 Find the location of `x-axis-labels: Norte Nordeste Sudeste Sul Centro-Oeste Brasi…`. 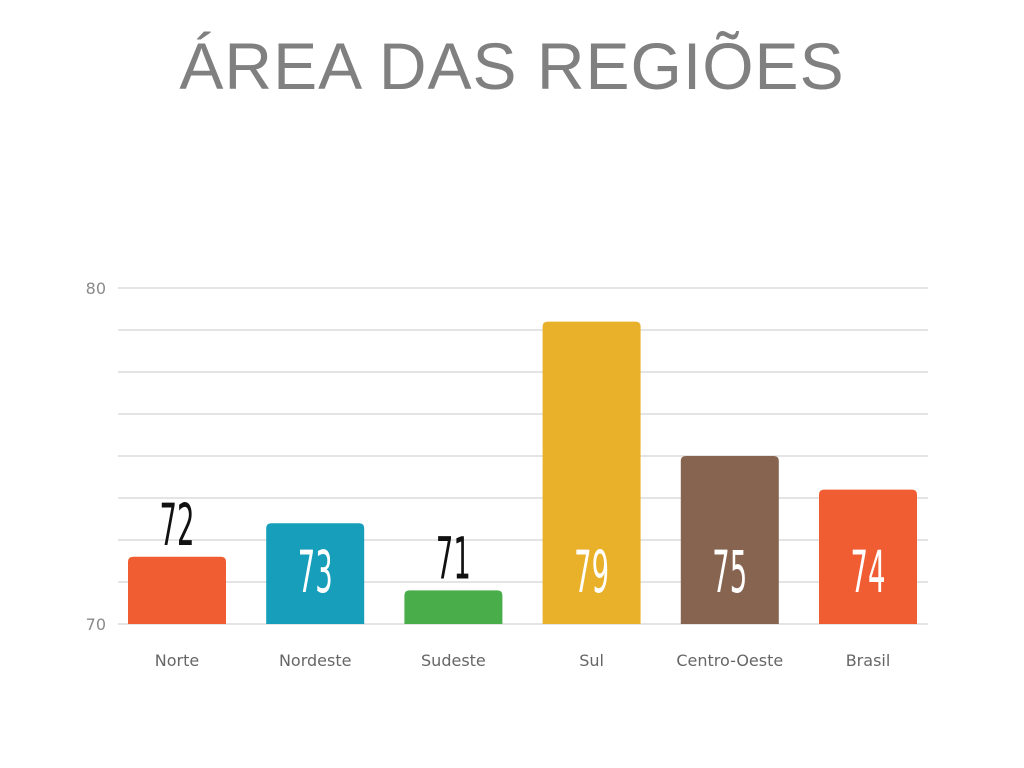

x-axis-labels: Norte Nordeste Sudeste Sul Centro-Oeste Brasi… is located at coordinates (523, 660).